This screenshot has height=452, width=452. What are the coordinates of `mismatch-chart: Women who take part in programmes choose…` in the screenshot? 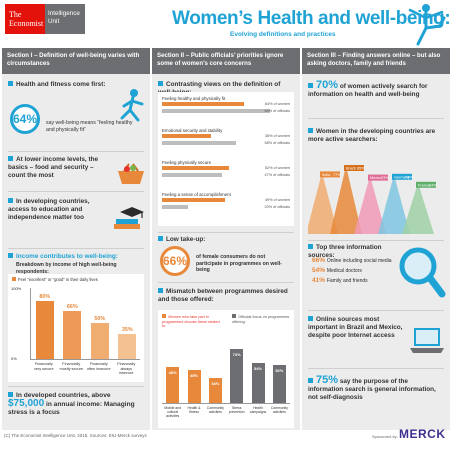 It's located at (226, 369).